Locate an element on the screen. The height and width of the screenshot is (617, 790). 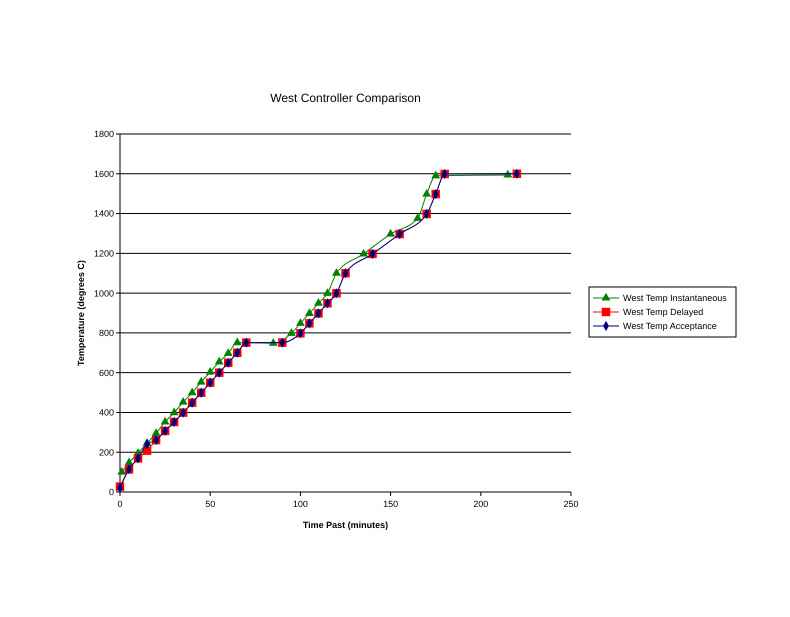
y-tick-label: 400 is located at coordinates (106, 413).